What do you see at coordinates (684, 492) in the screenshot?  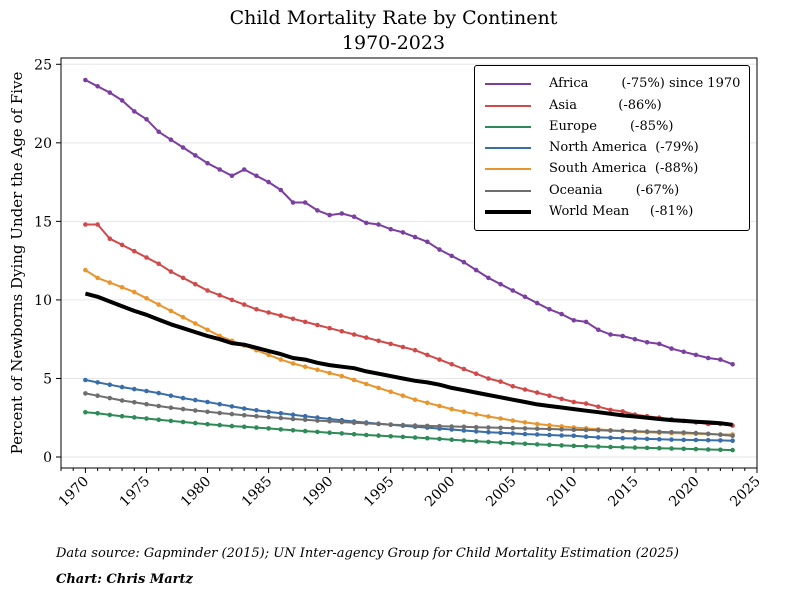 I see `x-tick-label: 2020` at bounding box center [684, 492].